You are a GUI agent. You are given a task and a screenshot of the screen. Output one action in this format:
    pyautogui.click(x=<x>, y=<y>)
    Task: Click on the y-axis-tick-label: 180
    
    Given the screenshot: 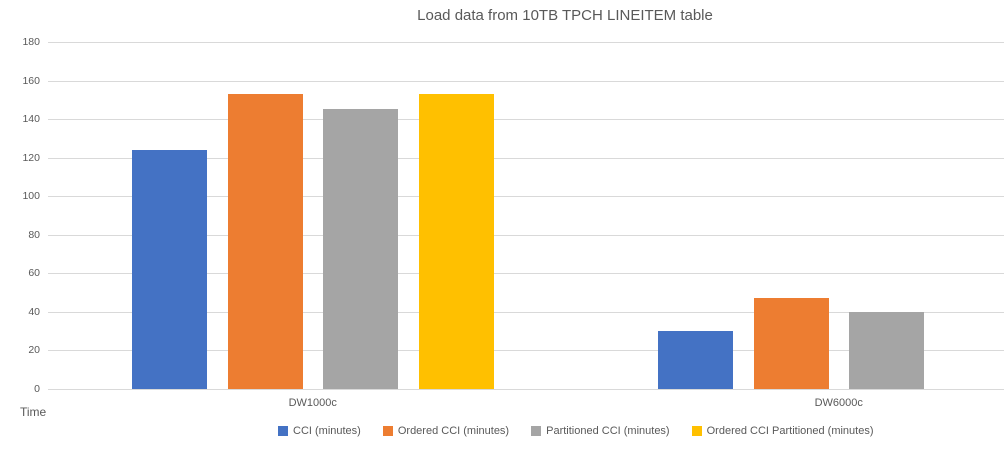 What is the action you would take?
    pyautogui.click(x=31, y=42)
    